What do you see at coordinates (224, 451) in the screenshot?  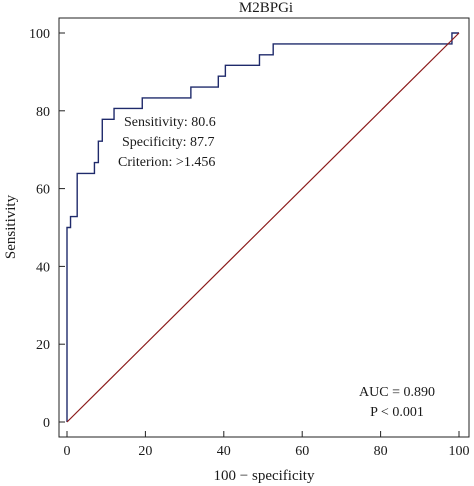 I see `x-tick-label: 40` at bounding box center [224, 451].